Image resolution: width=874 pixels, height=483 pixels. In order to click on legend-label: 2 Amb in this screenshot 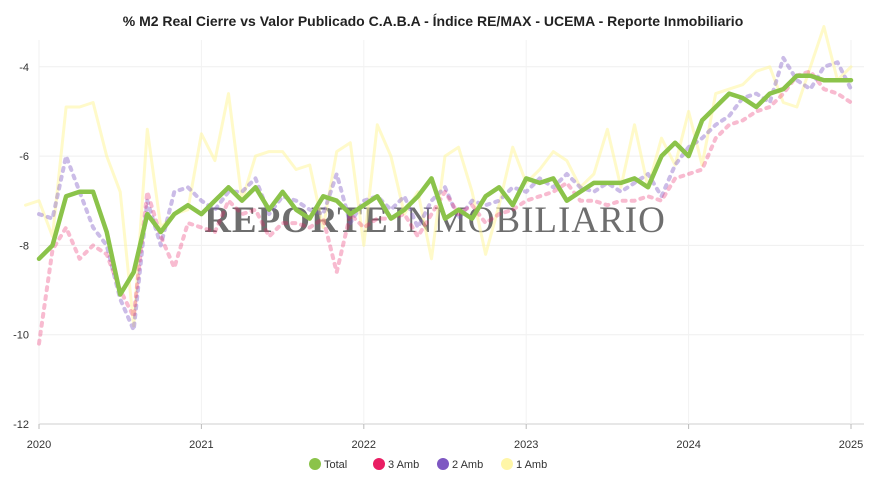, I will do `click(467, 465)`.